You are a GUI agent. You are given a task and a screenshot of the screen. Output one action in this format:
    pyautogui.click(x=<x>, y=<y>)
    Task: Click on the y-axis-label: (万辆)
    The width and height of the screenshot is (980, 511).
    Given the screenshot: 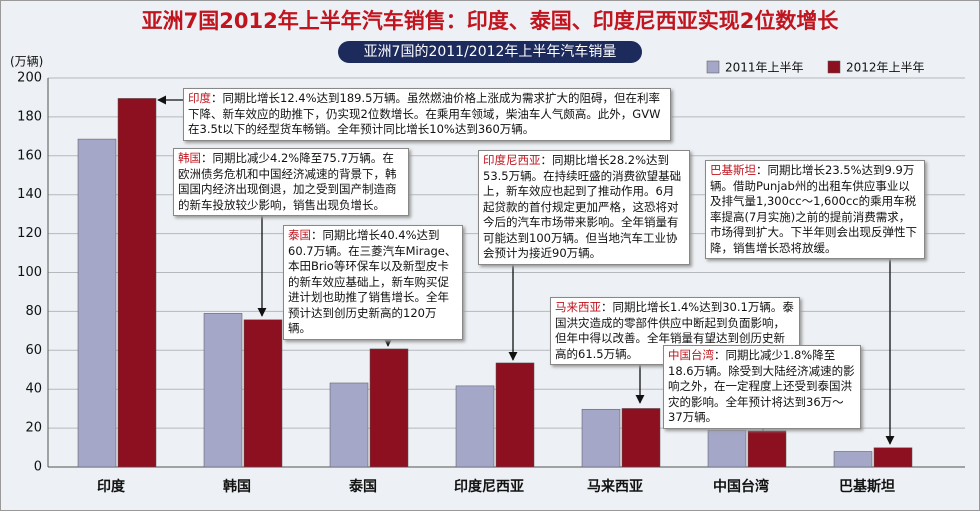 What is the action you would take?
    pyautogui.click(x=26, y=62)
    